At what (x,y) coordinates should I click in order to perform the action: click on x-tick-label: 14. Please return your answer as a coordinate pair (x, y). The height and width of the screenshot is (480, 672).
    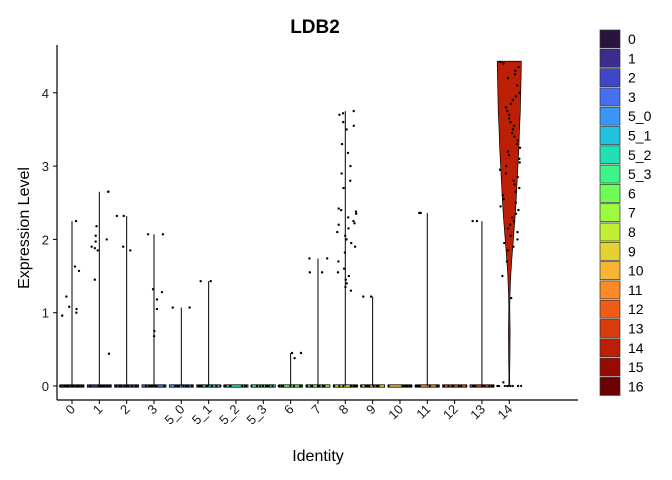
    Looking at the image, I should click on (505, 412).